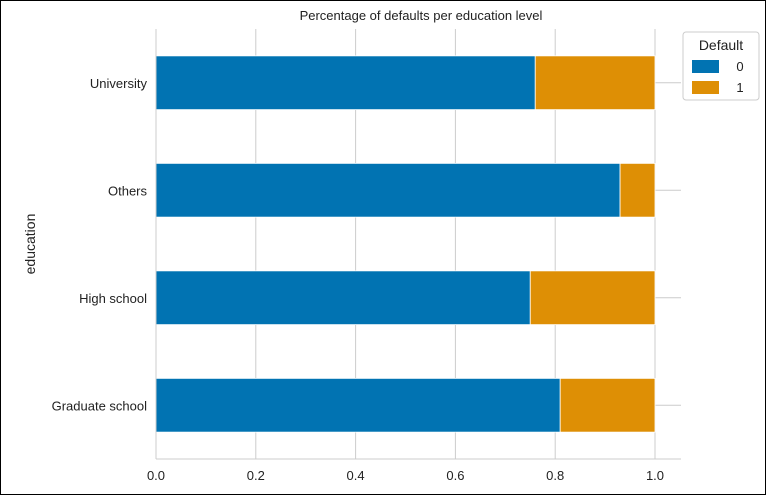  I want to click on x-tick-label: 0.8, so click(555, 475).